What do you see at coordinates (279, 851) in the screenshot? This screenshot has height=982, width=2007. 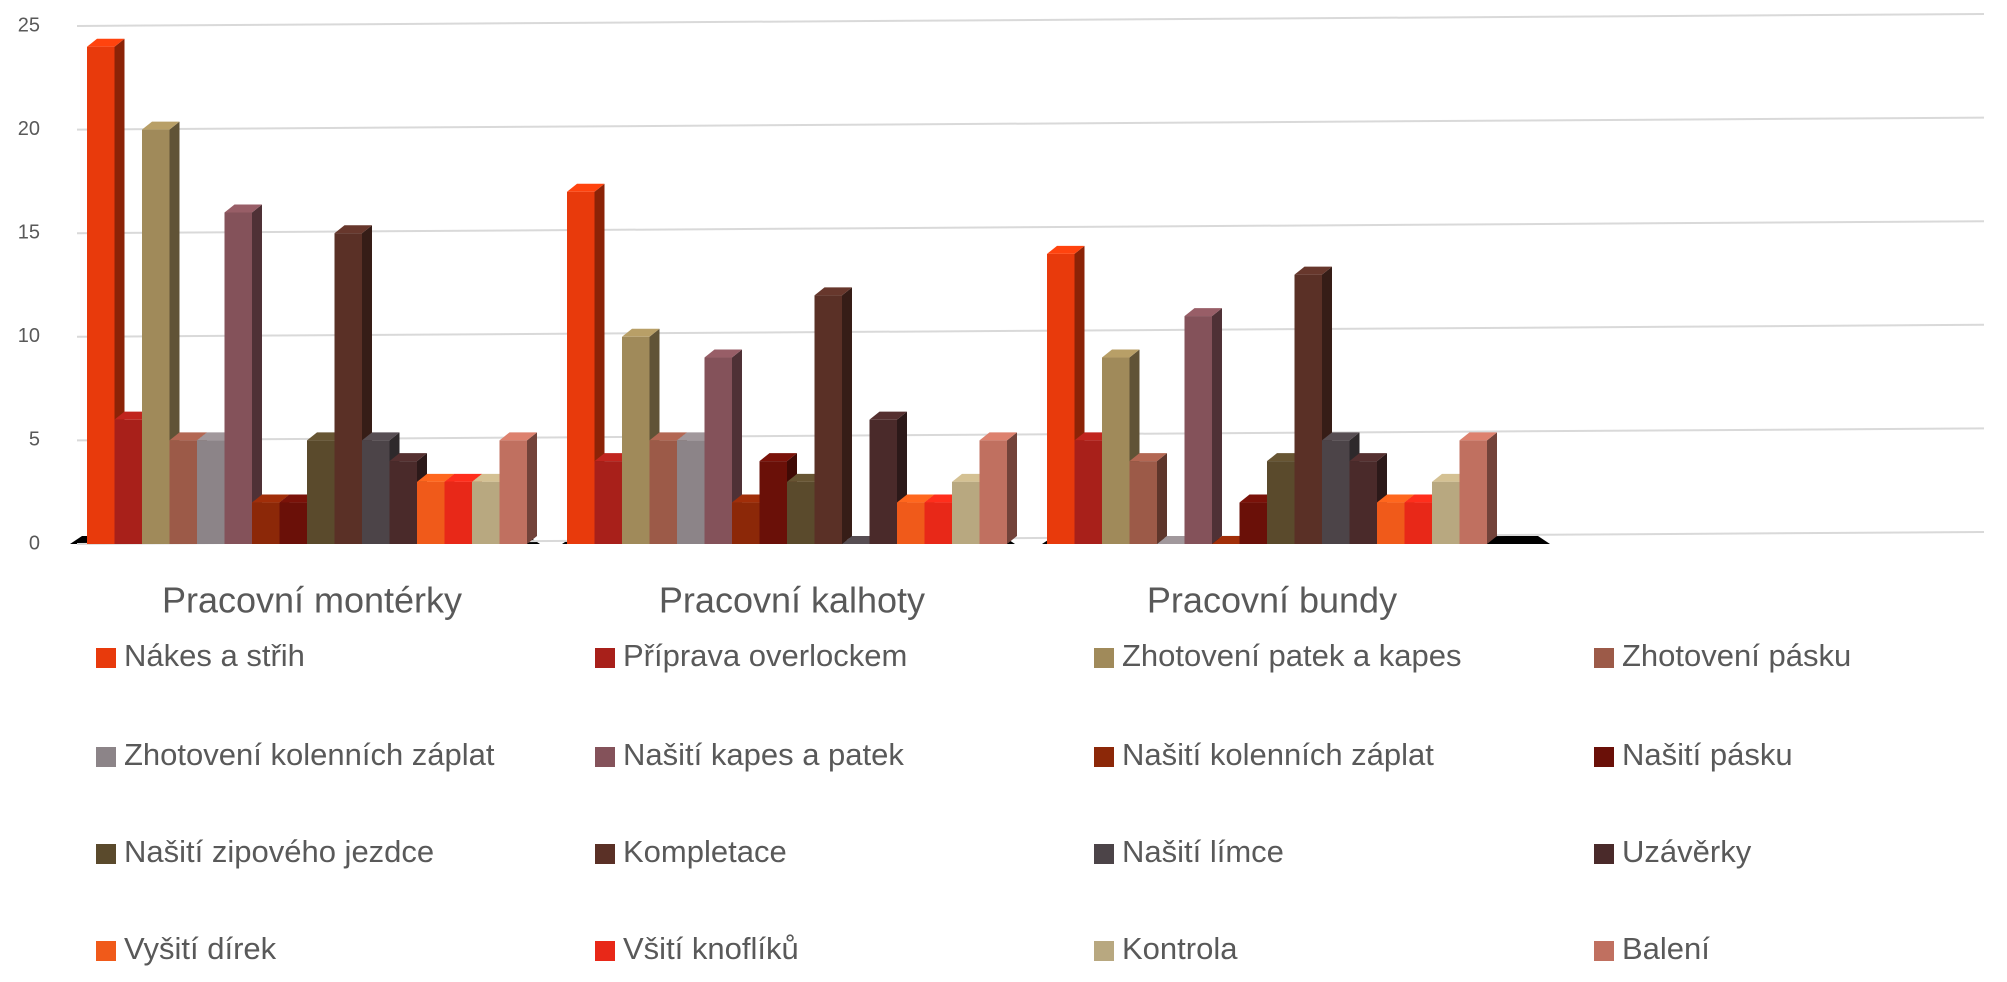 I see `legend-label: Našití zipového jezdce` at bounding box center [279, 851].